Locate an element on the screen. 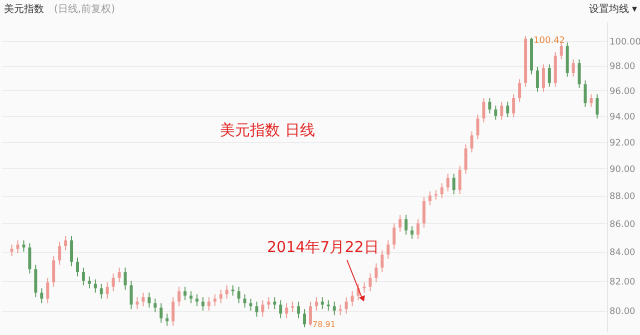 The image size is (640, 335). y-tick-label: 84.00 is located at coordinates (623, 253).